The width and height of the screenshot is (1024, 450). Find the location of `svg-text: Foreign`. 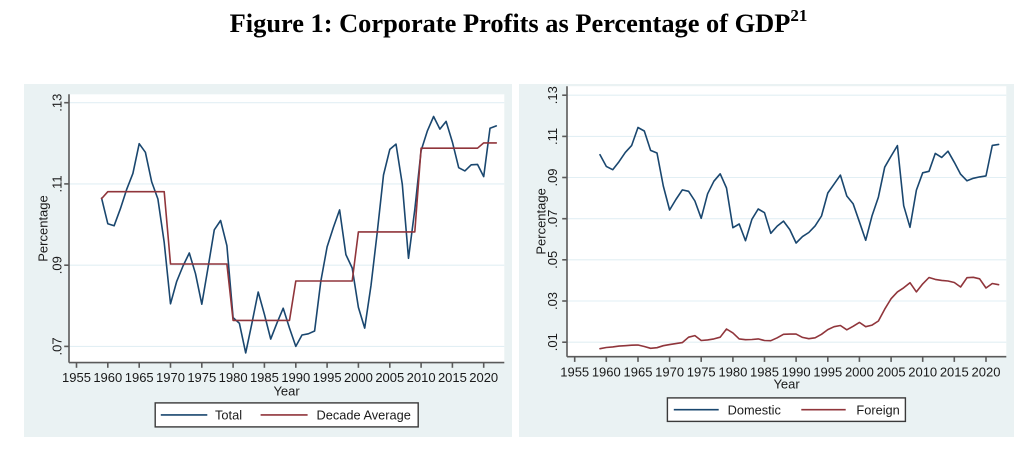

svg-text: Foreign is located at coordinates (877, 409).